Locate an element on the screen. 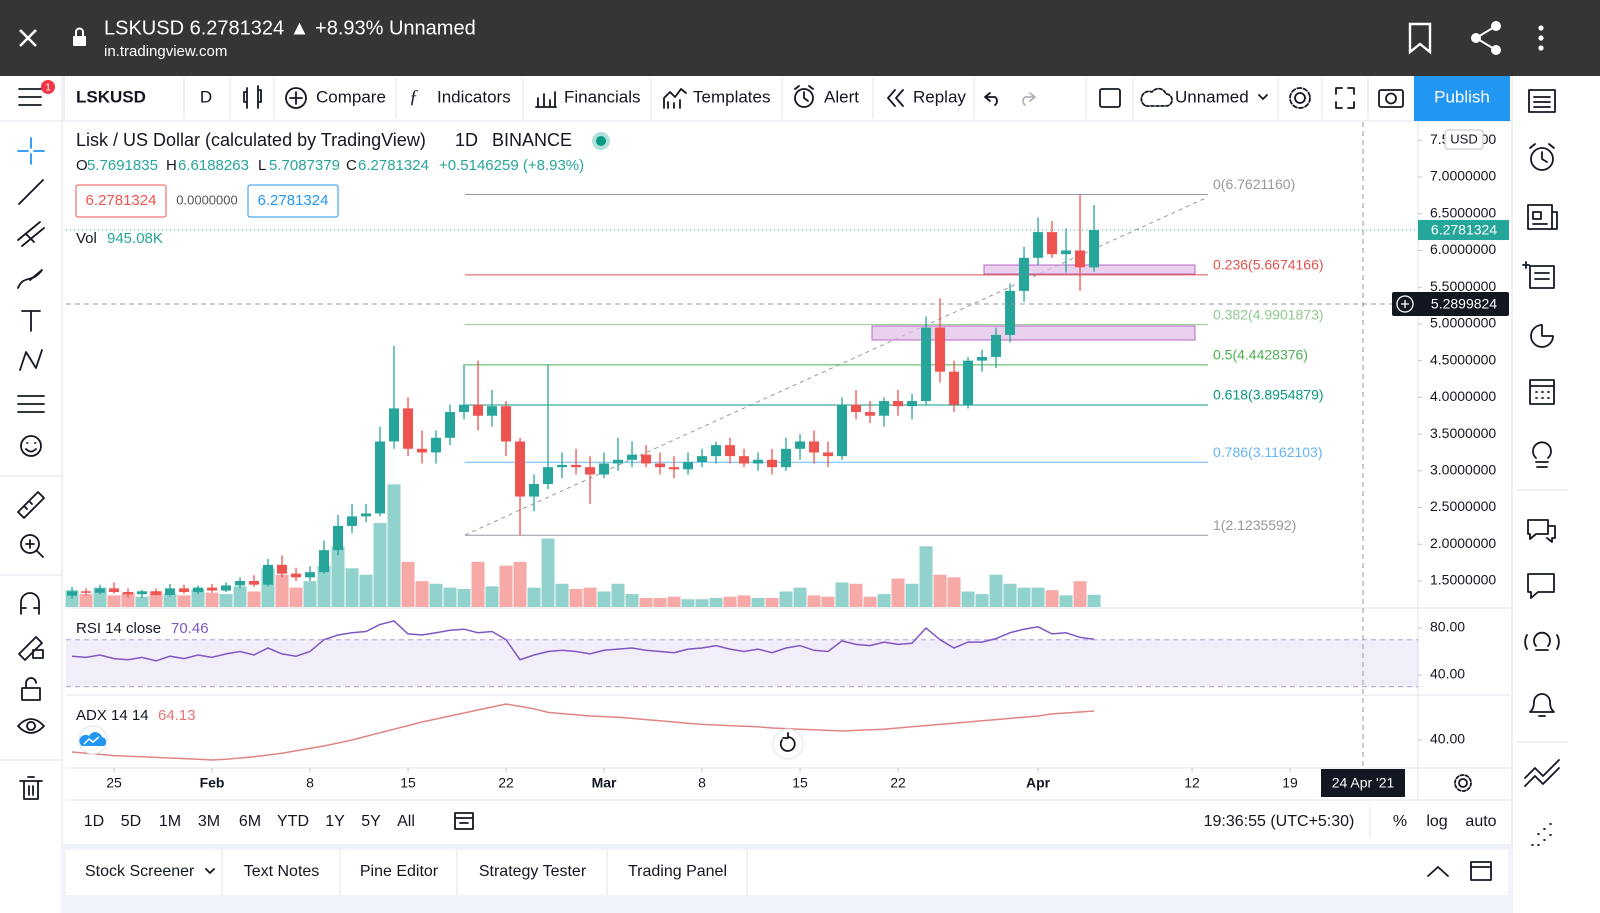 The width and height of the screenshot is (1600, 913). x-tick-label: 22 is located at coordinates (506, 783).